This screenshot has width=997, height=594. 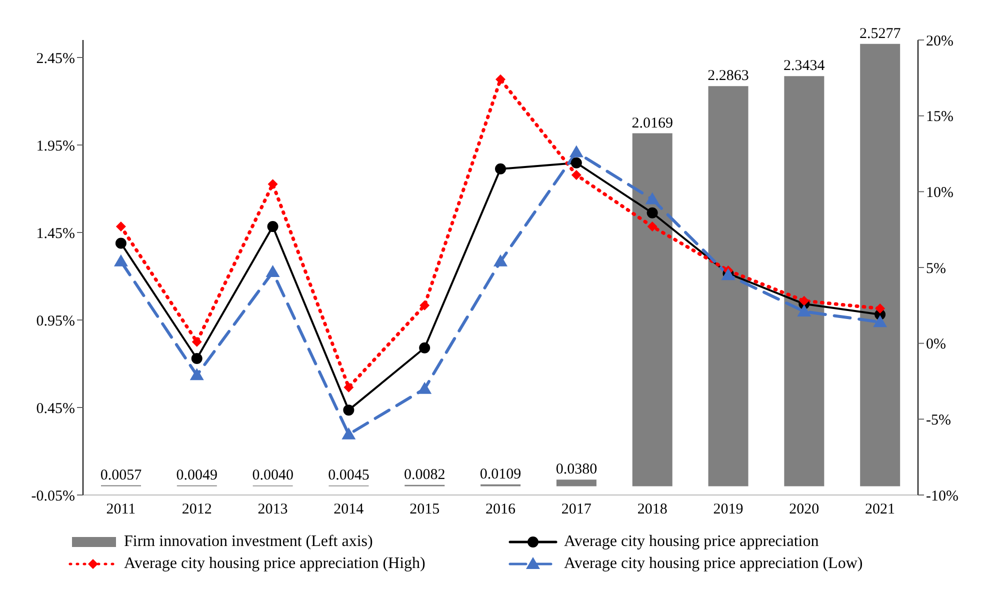 What do you see at coordinates (55, 321) in the screenshot?
I see `y-tick-label: 0.95%` at bounding box center [55, 321].